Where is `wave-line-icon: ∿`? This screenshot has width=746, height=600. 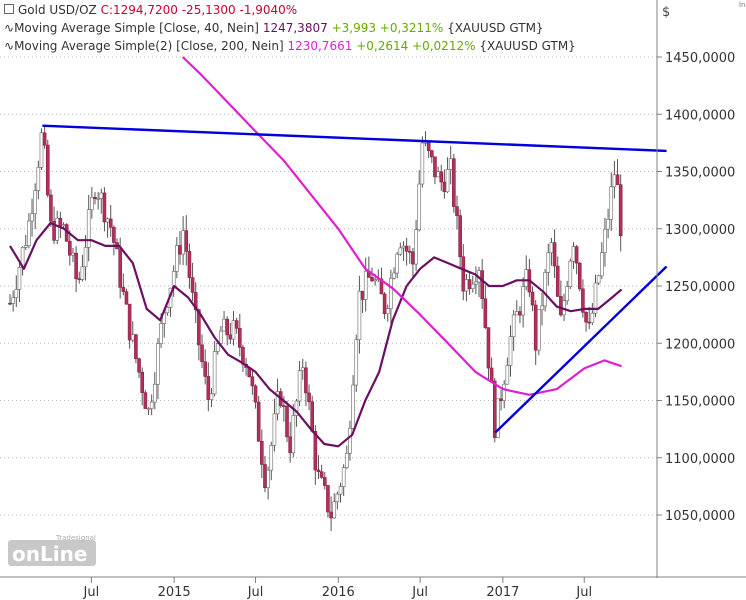
wave-line-icon: ∿ is located at coordinates (9, 46).